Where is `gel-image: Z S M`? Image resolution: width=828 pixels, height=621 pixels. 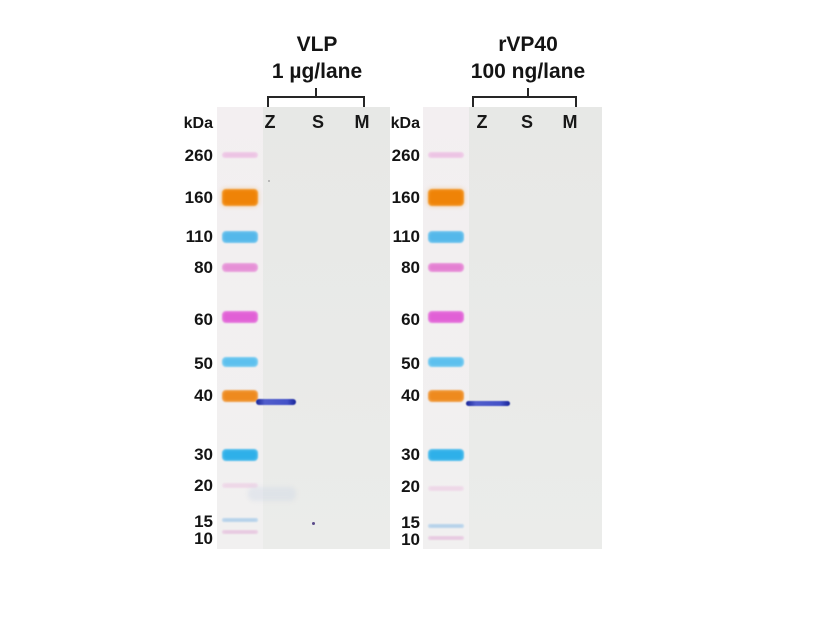 gel-image: Z S M is located at coordinates (303, 328).